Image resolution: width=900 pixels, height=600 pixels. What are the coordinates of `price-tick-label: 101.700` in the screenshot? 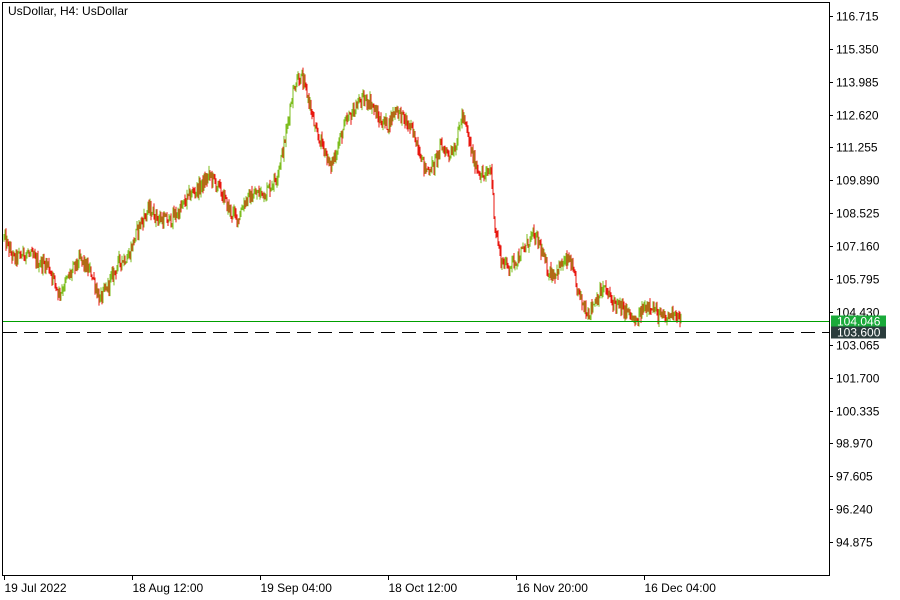 It's located at (858, 379).